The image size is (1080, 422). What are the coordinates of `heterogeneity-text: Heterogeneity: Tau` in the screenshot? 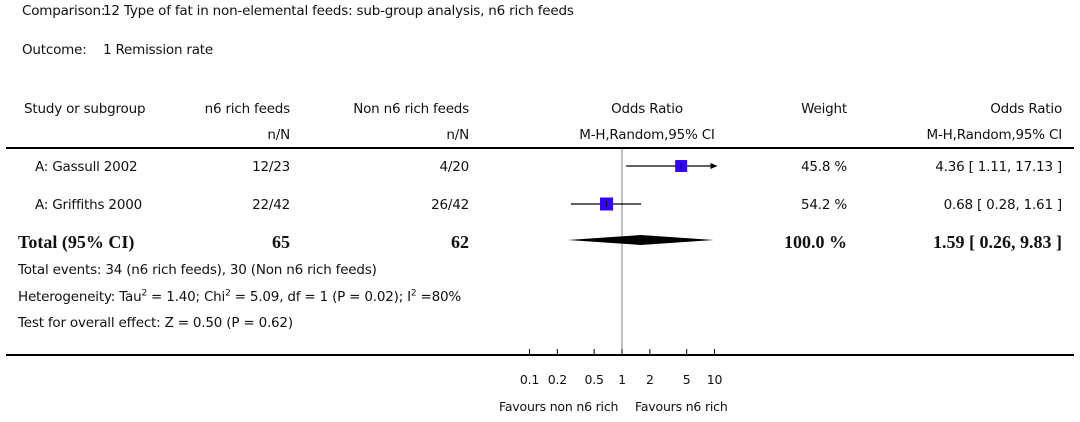 It's located at (80, 297).